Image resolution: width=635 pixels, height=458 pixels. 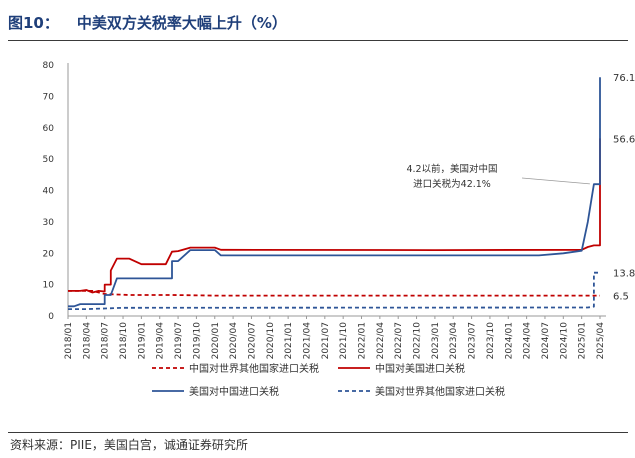 What do you see at coordinates (106, 340) in the screenshot?
I see `x-tick-label: 2018/07` at bounding box center [106, 340].